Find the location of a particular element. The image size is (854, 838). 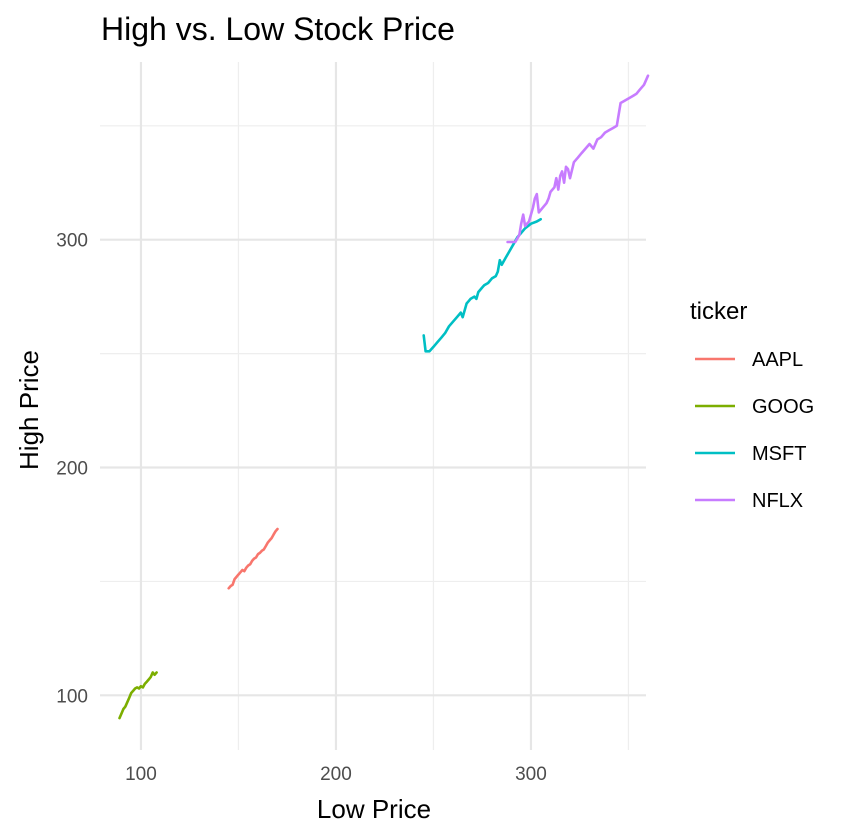

legend: ticker AAPL GOOG MSFT NFLX is located at coordinates (752, 405).